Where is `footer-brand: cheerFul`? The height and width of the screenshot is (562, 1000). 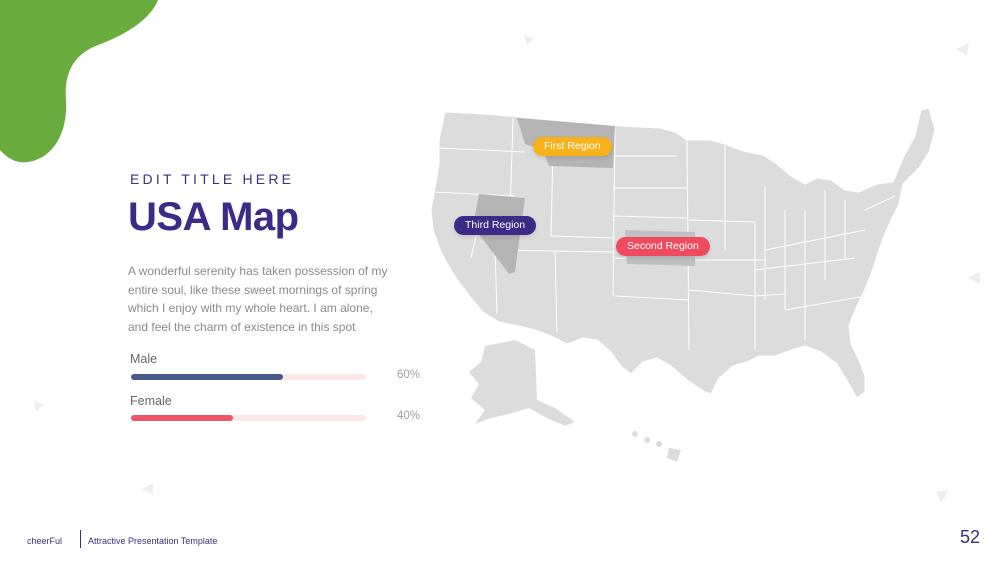 footer-brand: cheerFul is located at coordinates (45, 541).